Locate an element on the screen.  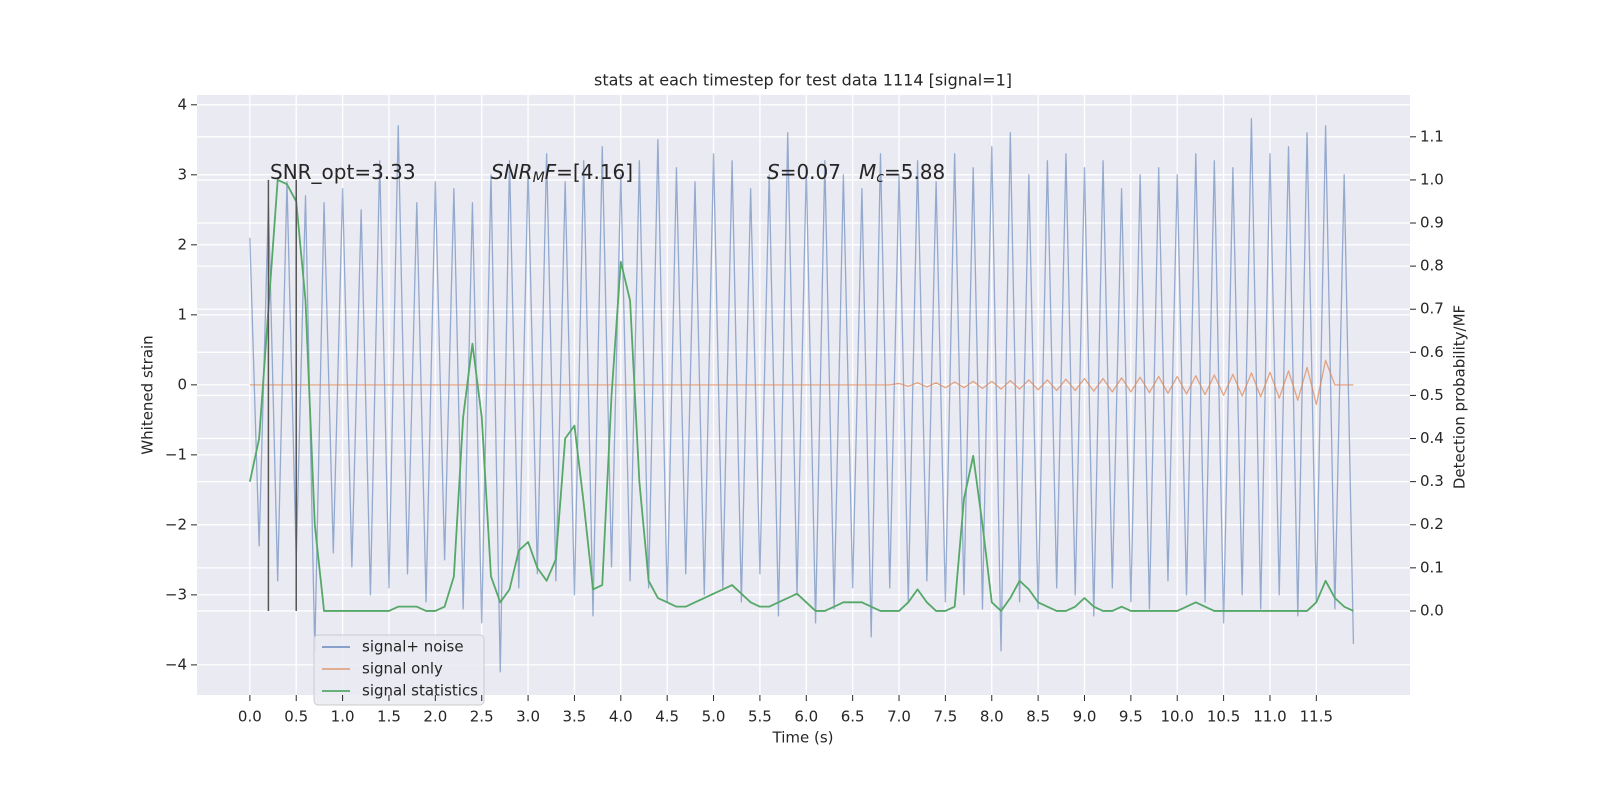
y2-tick-label: 0.3 is located at coordinates (1432, 481).